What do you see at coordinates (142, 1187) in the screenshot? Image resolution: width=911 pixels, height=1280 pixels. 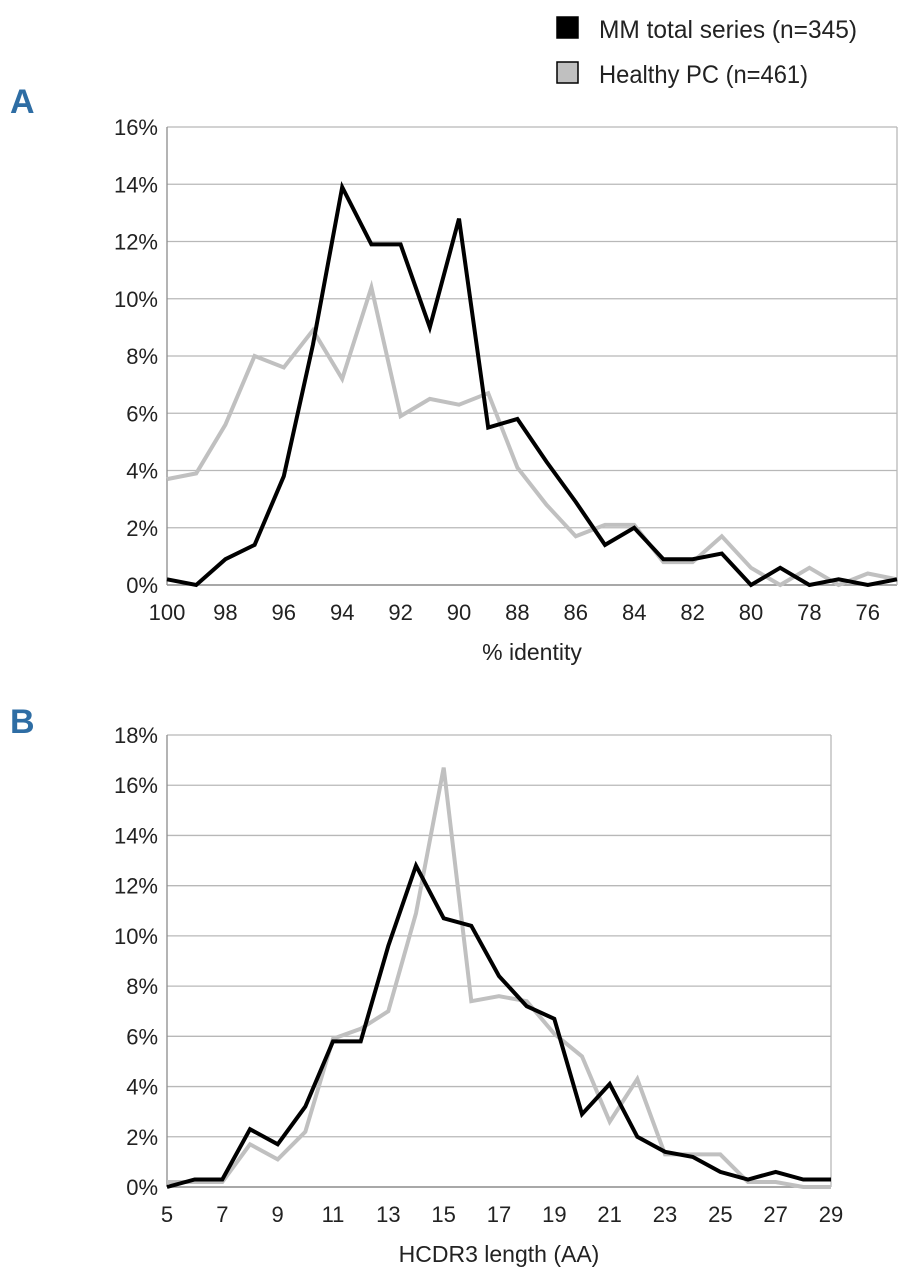 I see `y-tick-label-b: 0%` at bounding box center [142, 1187].